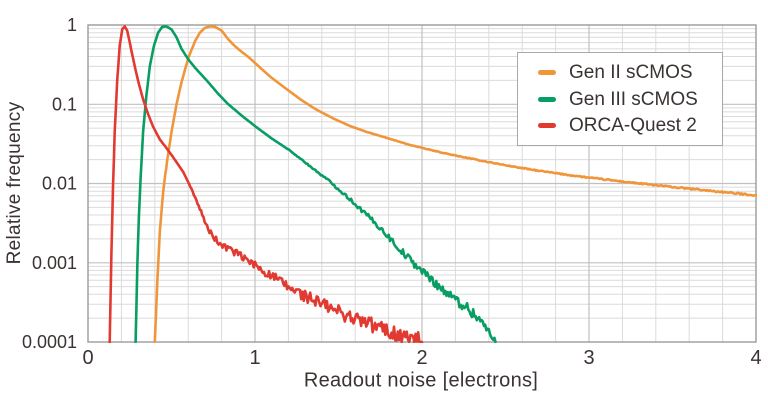  I want to click on legend-label: Gen II sCMOS, so click(631, 73).